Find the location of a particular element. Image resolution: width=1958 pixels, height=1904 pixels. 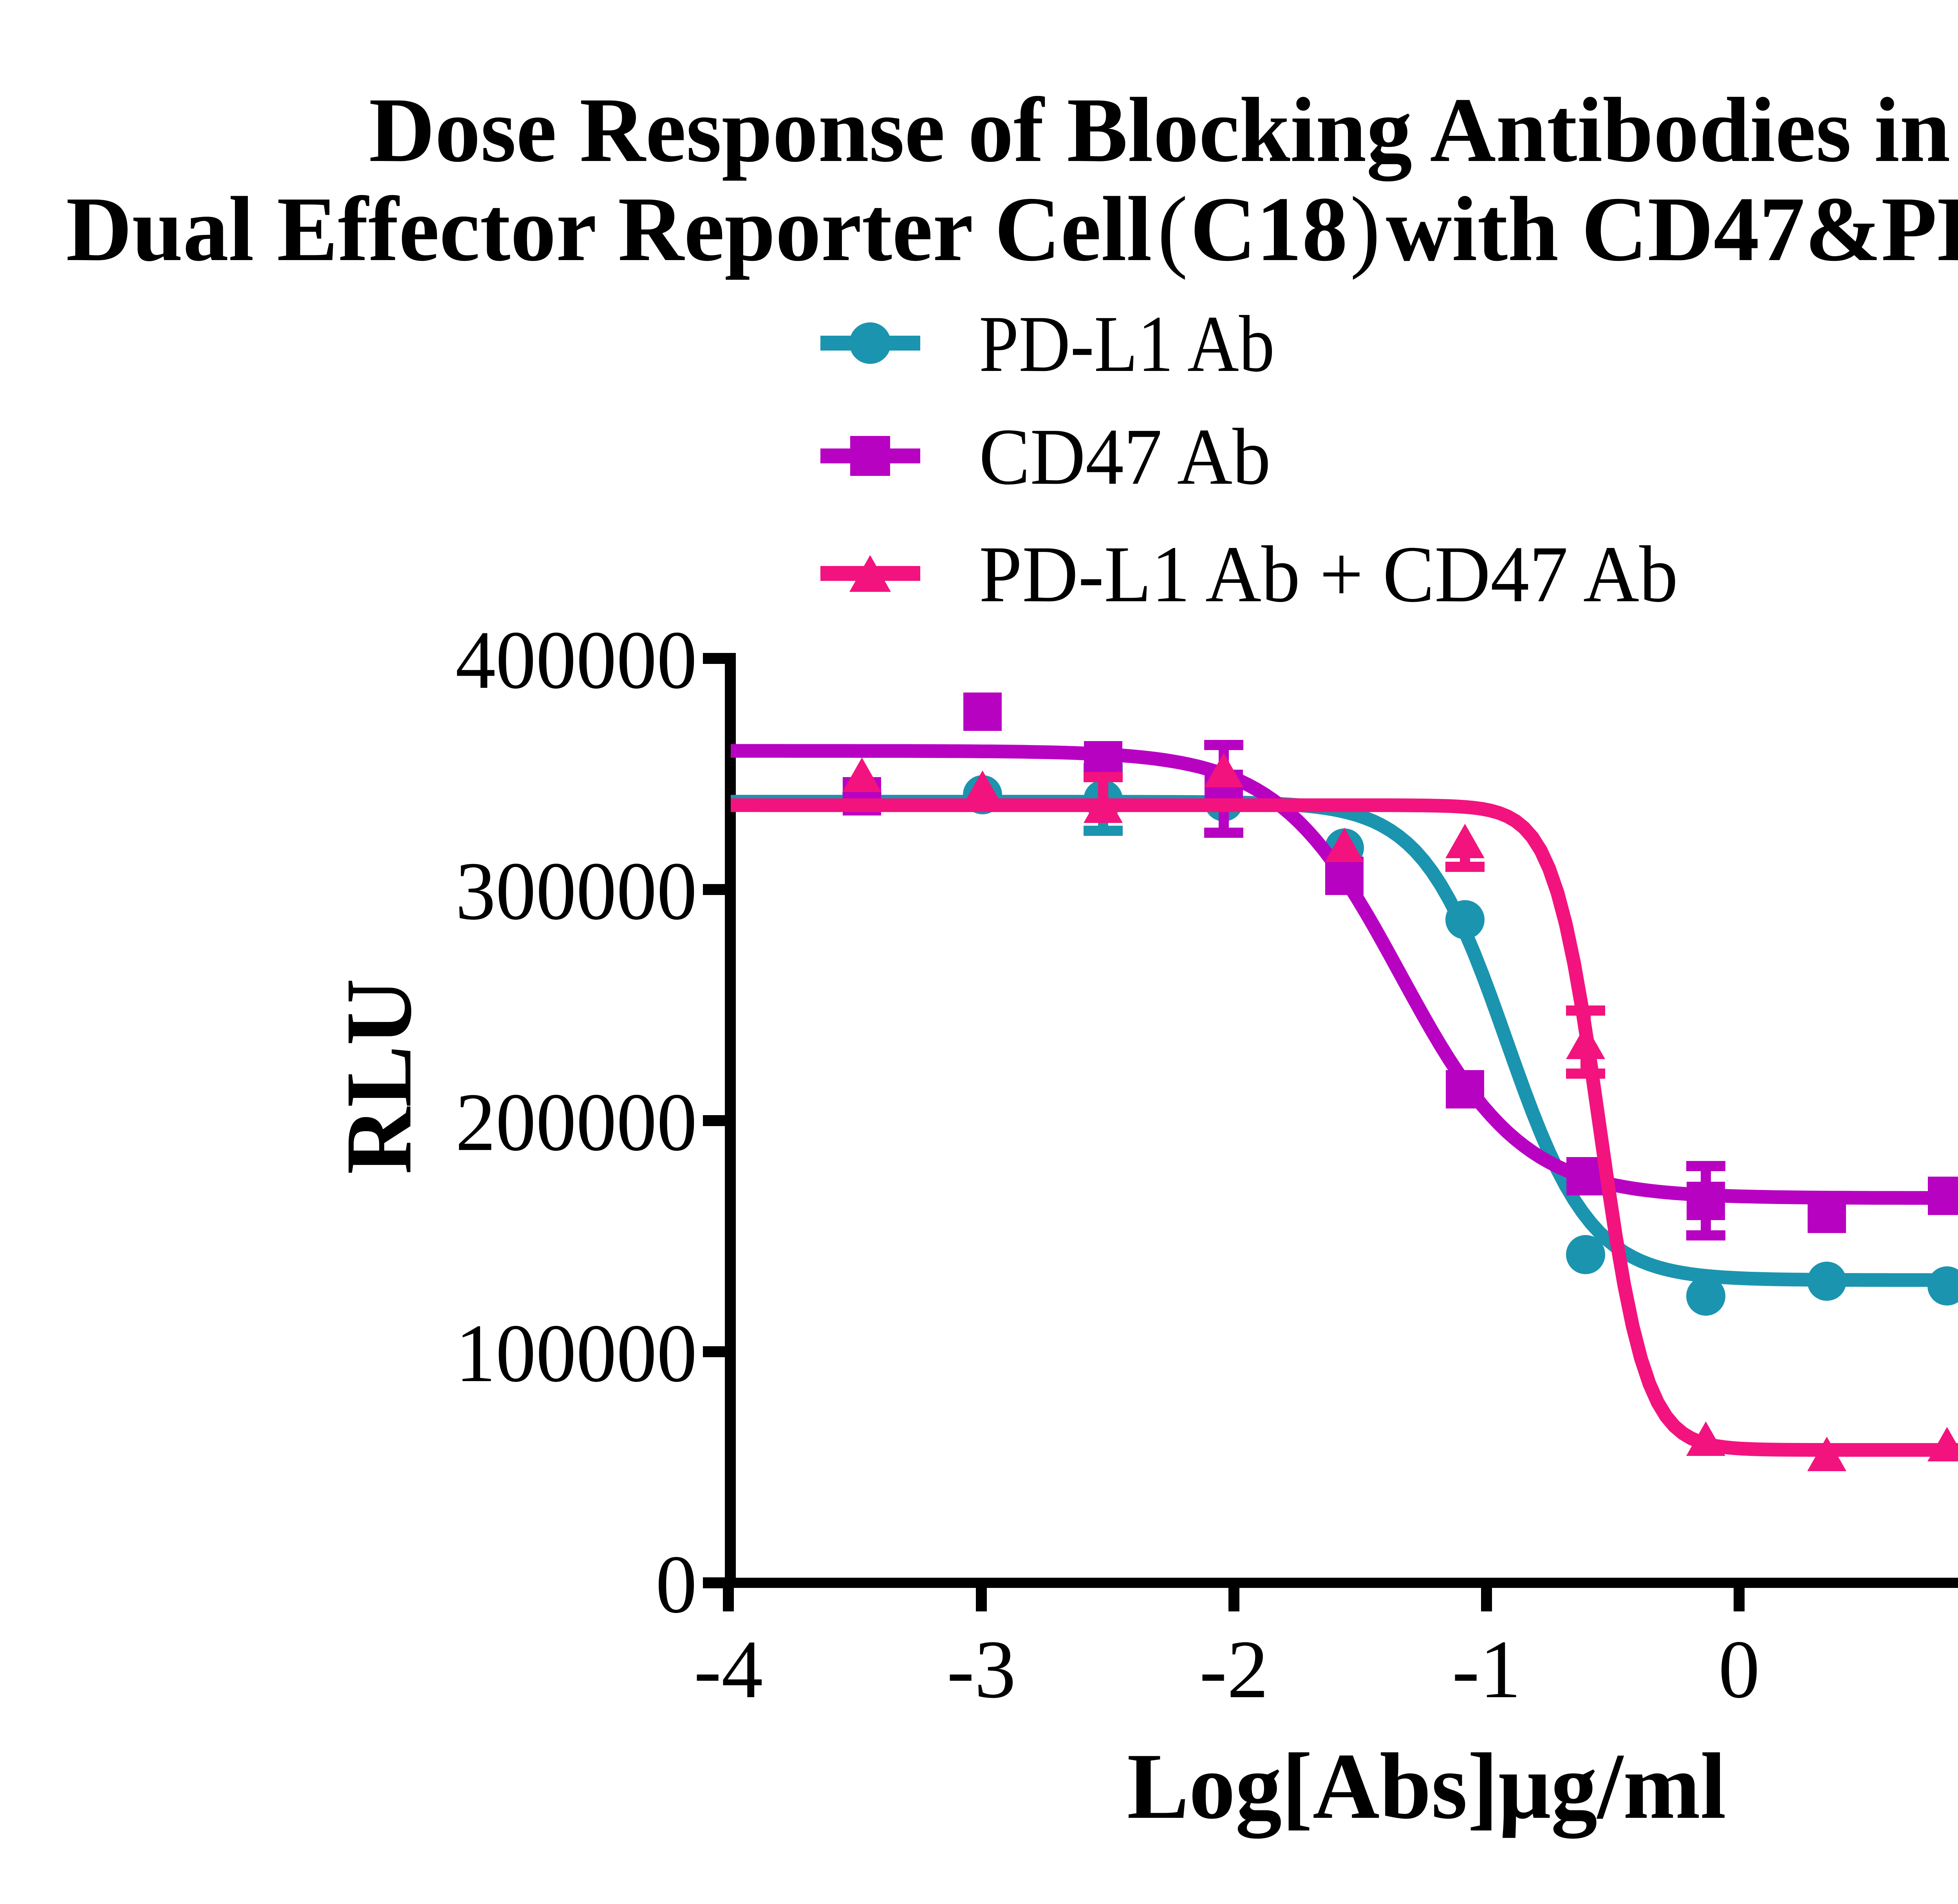

svg-text: PD-L1 Ab is located at coordinates (1127, 344).